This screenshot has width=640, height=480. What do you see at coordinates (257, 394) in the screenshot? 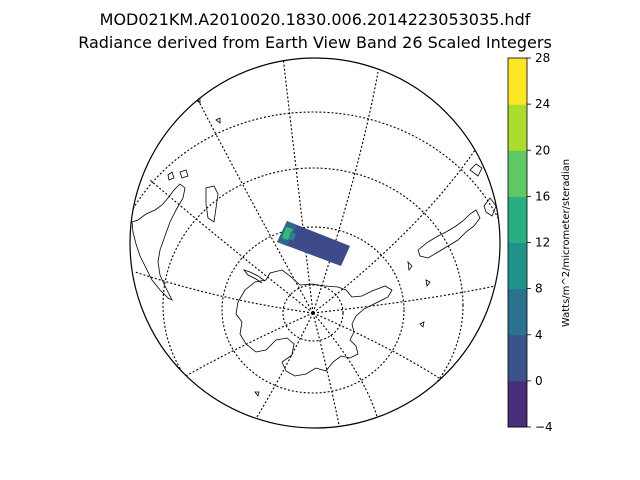
I see `island-bottom-left` at bounding box center [257, 394].